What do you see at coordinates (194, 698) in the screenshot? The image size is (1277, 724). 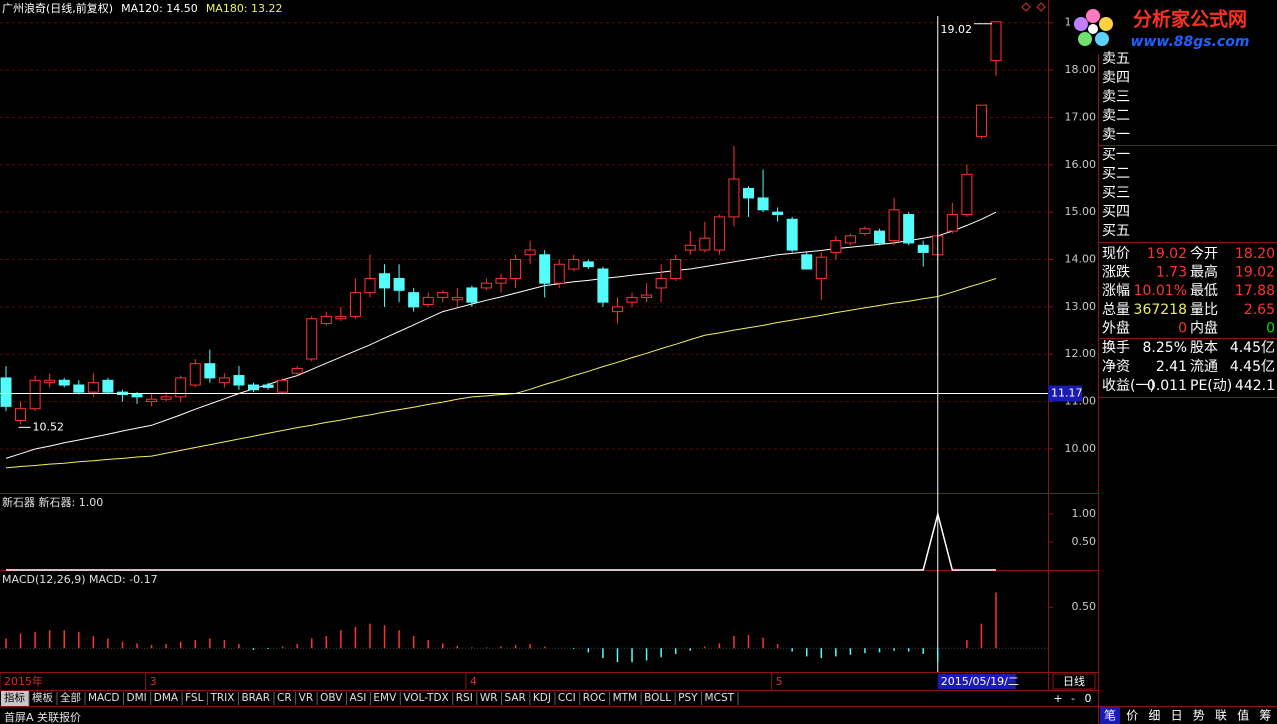 I see `tab: FSL` at bounding box center [194, 698].